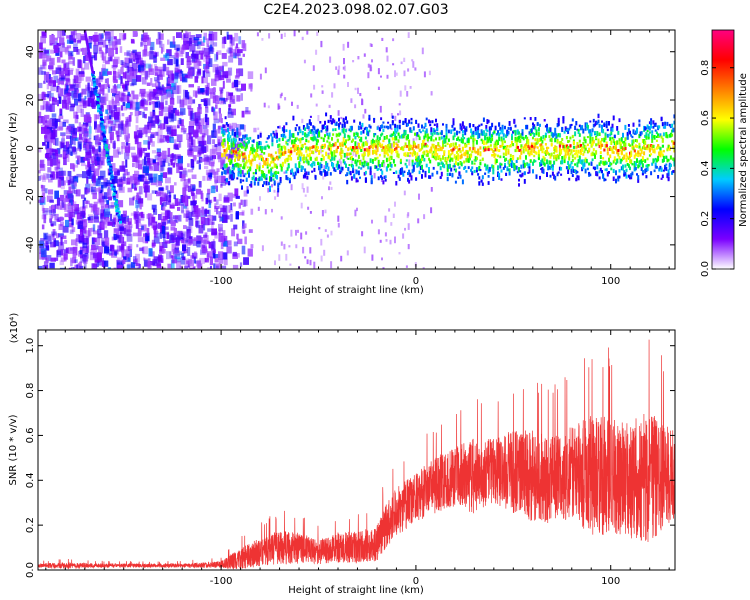  I want to click on y-tick-label: -40, so click(30, 245).